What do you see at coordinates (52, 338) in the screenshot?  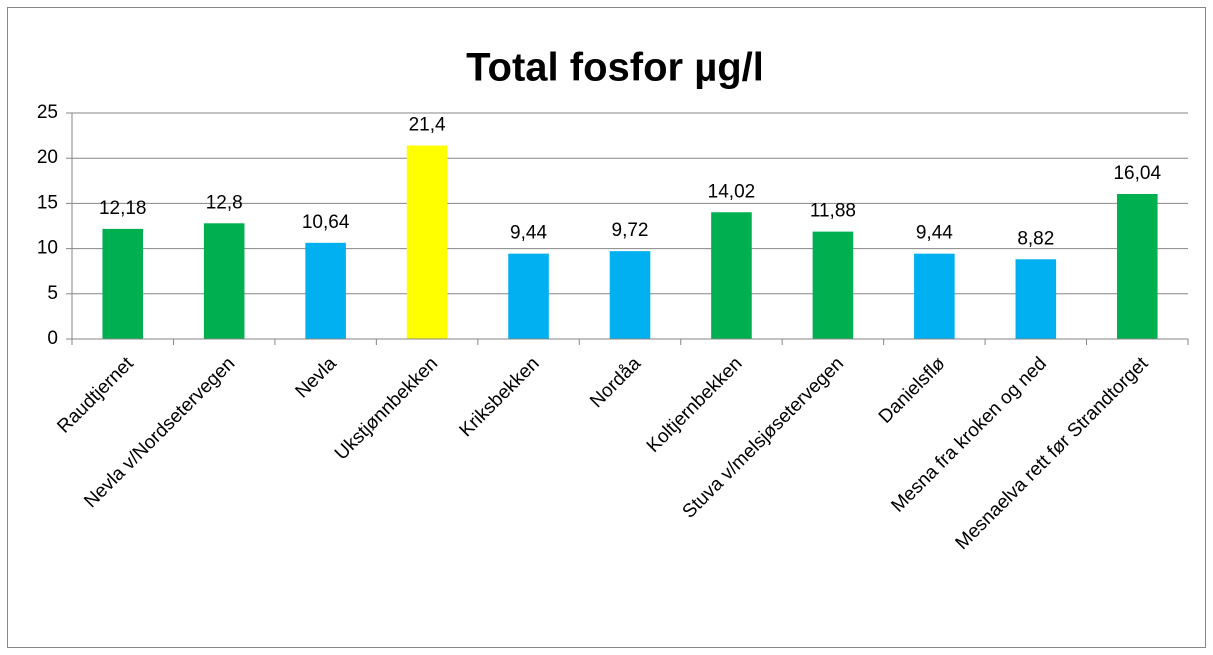 I see `y-tick-label: 0` at bounding box center [52, 338].